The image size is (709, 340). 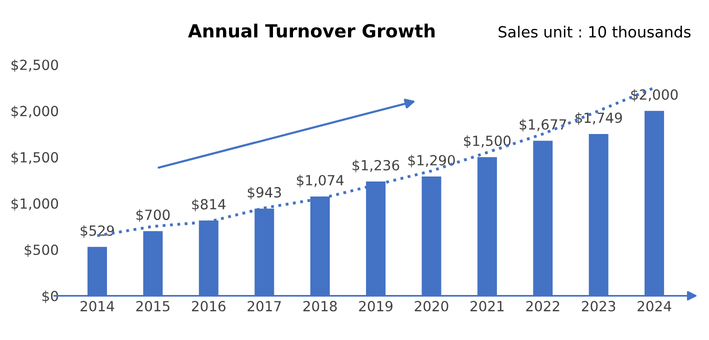 What do you see at coordinates (41, 250) in the screenshot?
I see `y-tick-label: $500` at bounding box center [41, 250].